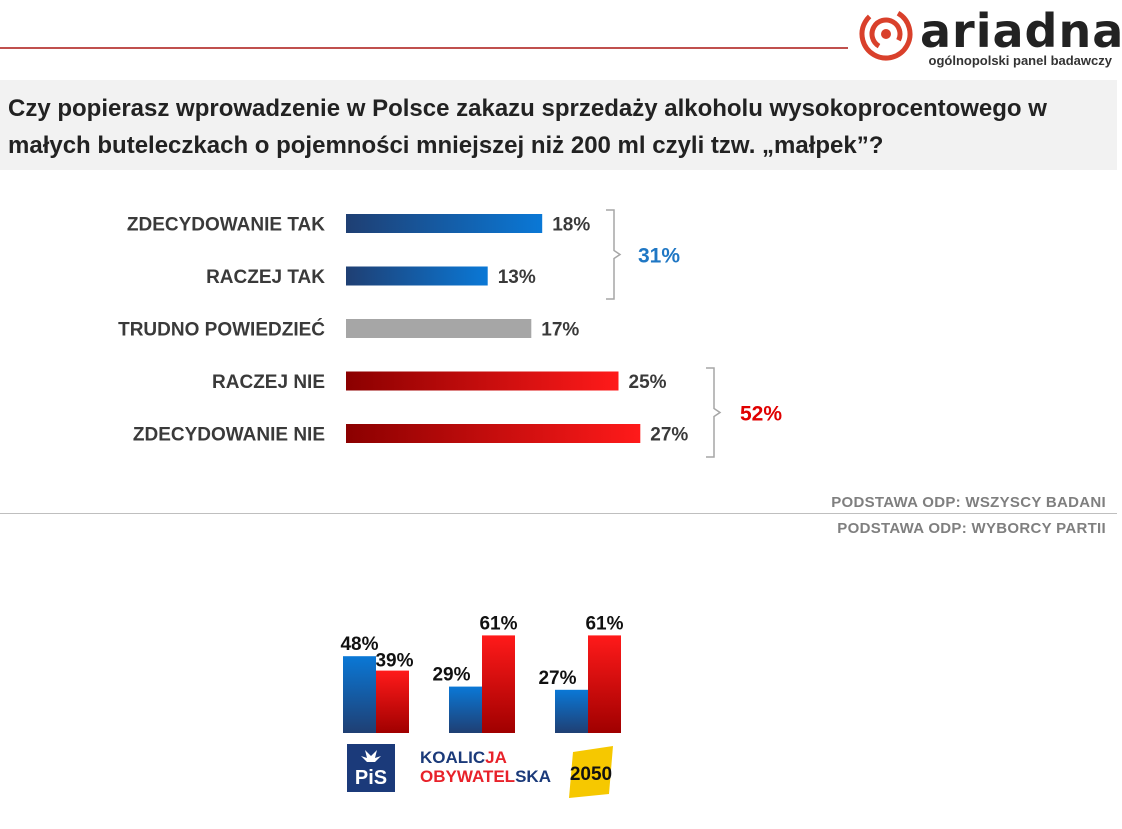 The image size is (1122, 829). What do you see at coordinates (886, 34) in the screenshot?
I see `ariadna-logo-mark` at bounding box center [886, 34].